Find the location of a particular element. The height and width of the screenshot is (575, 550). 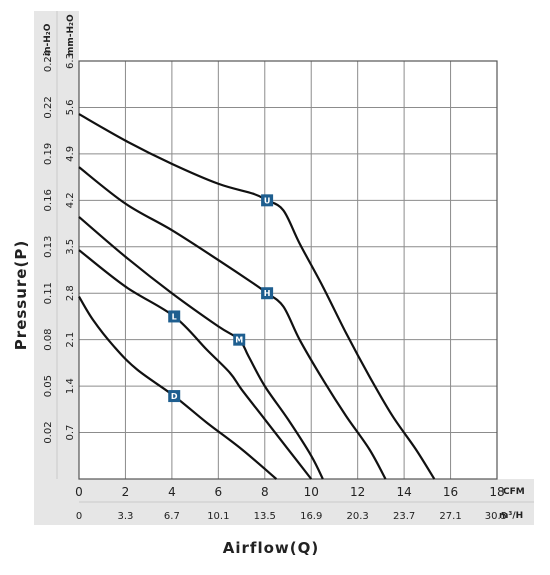

marker-label-d: D is located at coordinates (174, 396).